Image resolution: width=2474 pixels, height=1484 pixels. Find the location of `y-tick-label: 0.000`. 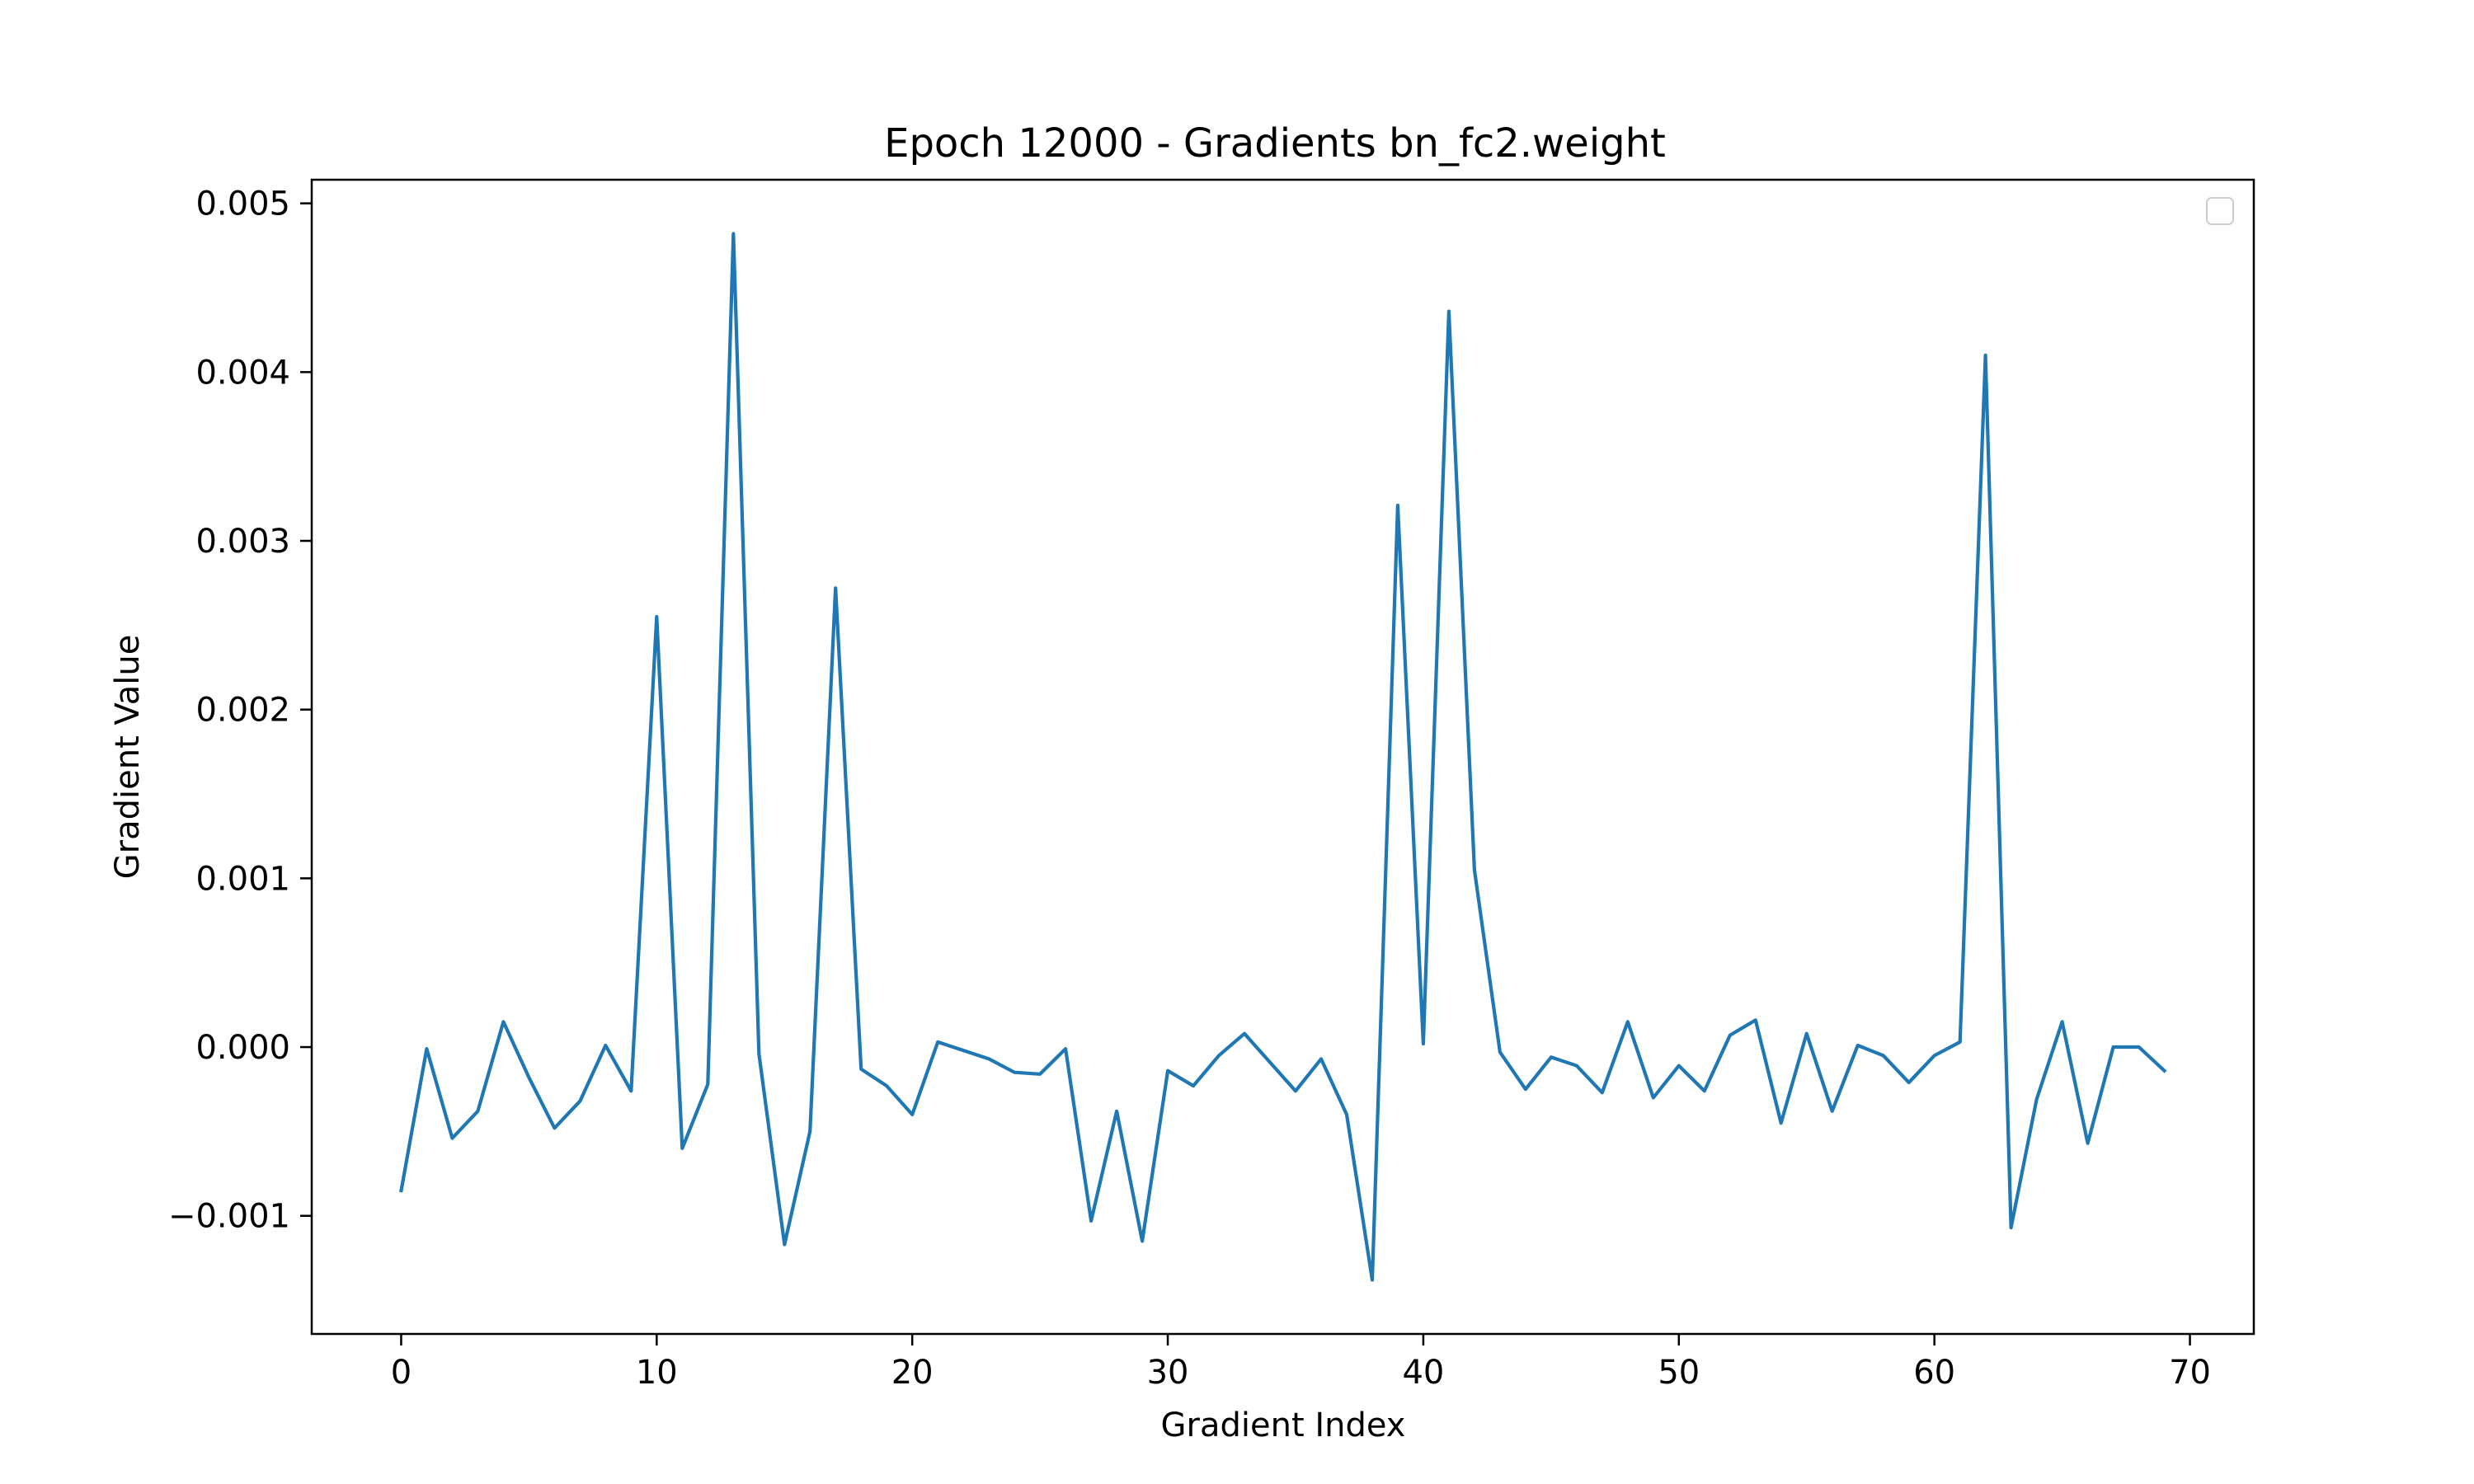

y-tick-label: 0.000 is located at coordinates (242, 1048).